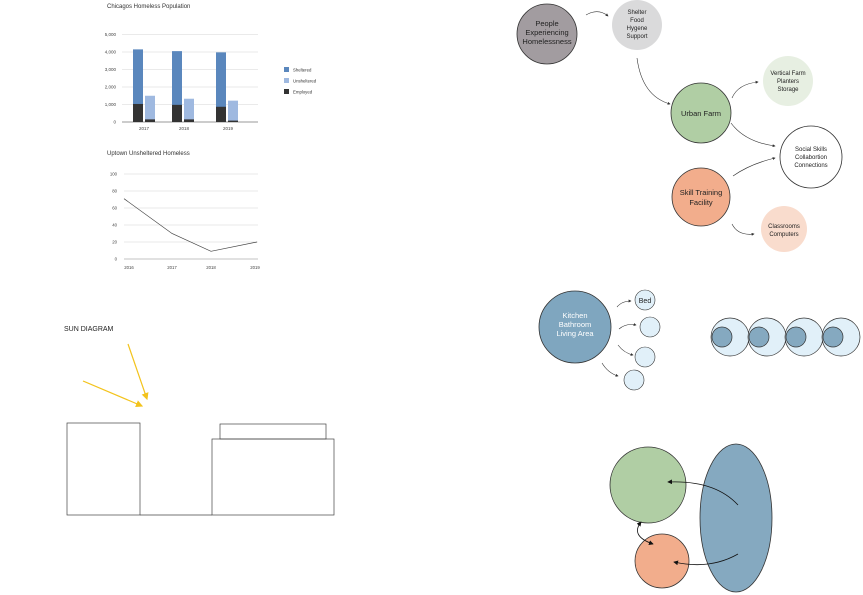 The image size is (863, 595). Describe the element at coordinates (574, 315) in the screenshot. I see `kitchen-label: Kitchen` at that location.